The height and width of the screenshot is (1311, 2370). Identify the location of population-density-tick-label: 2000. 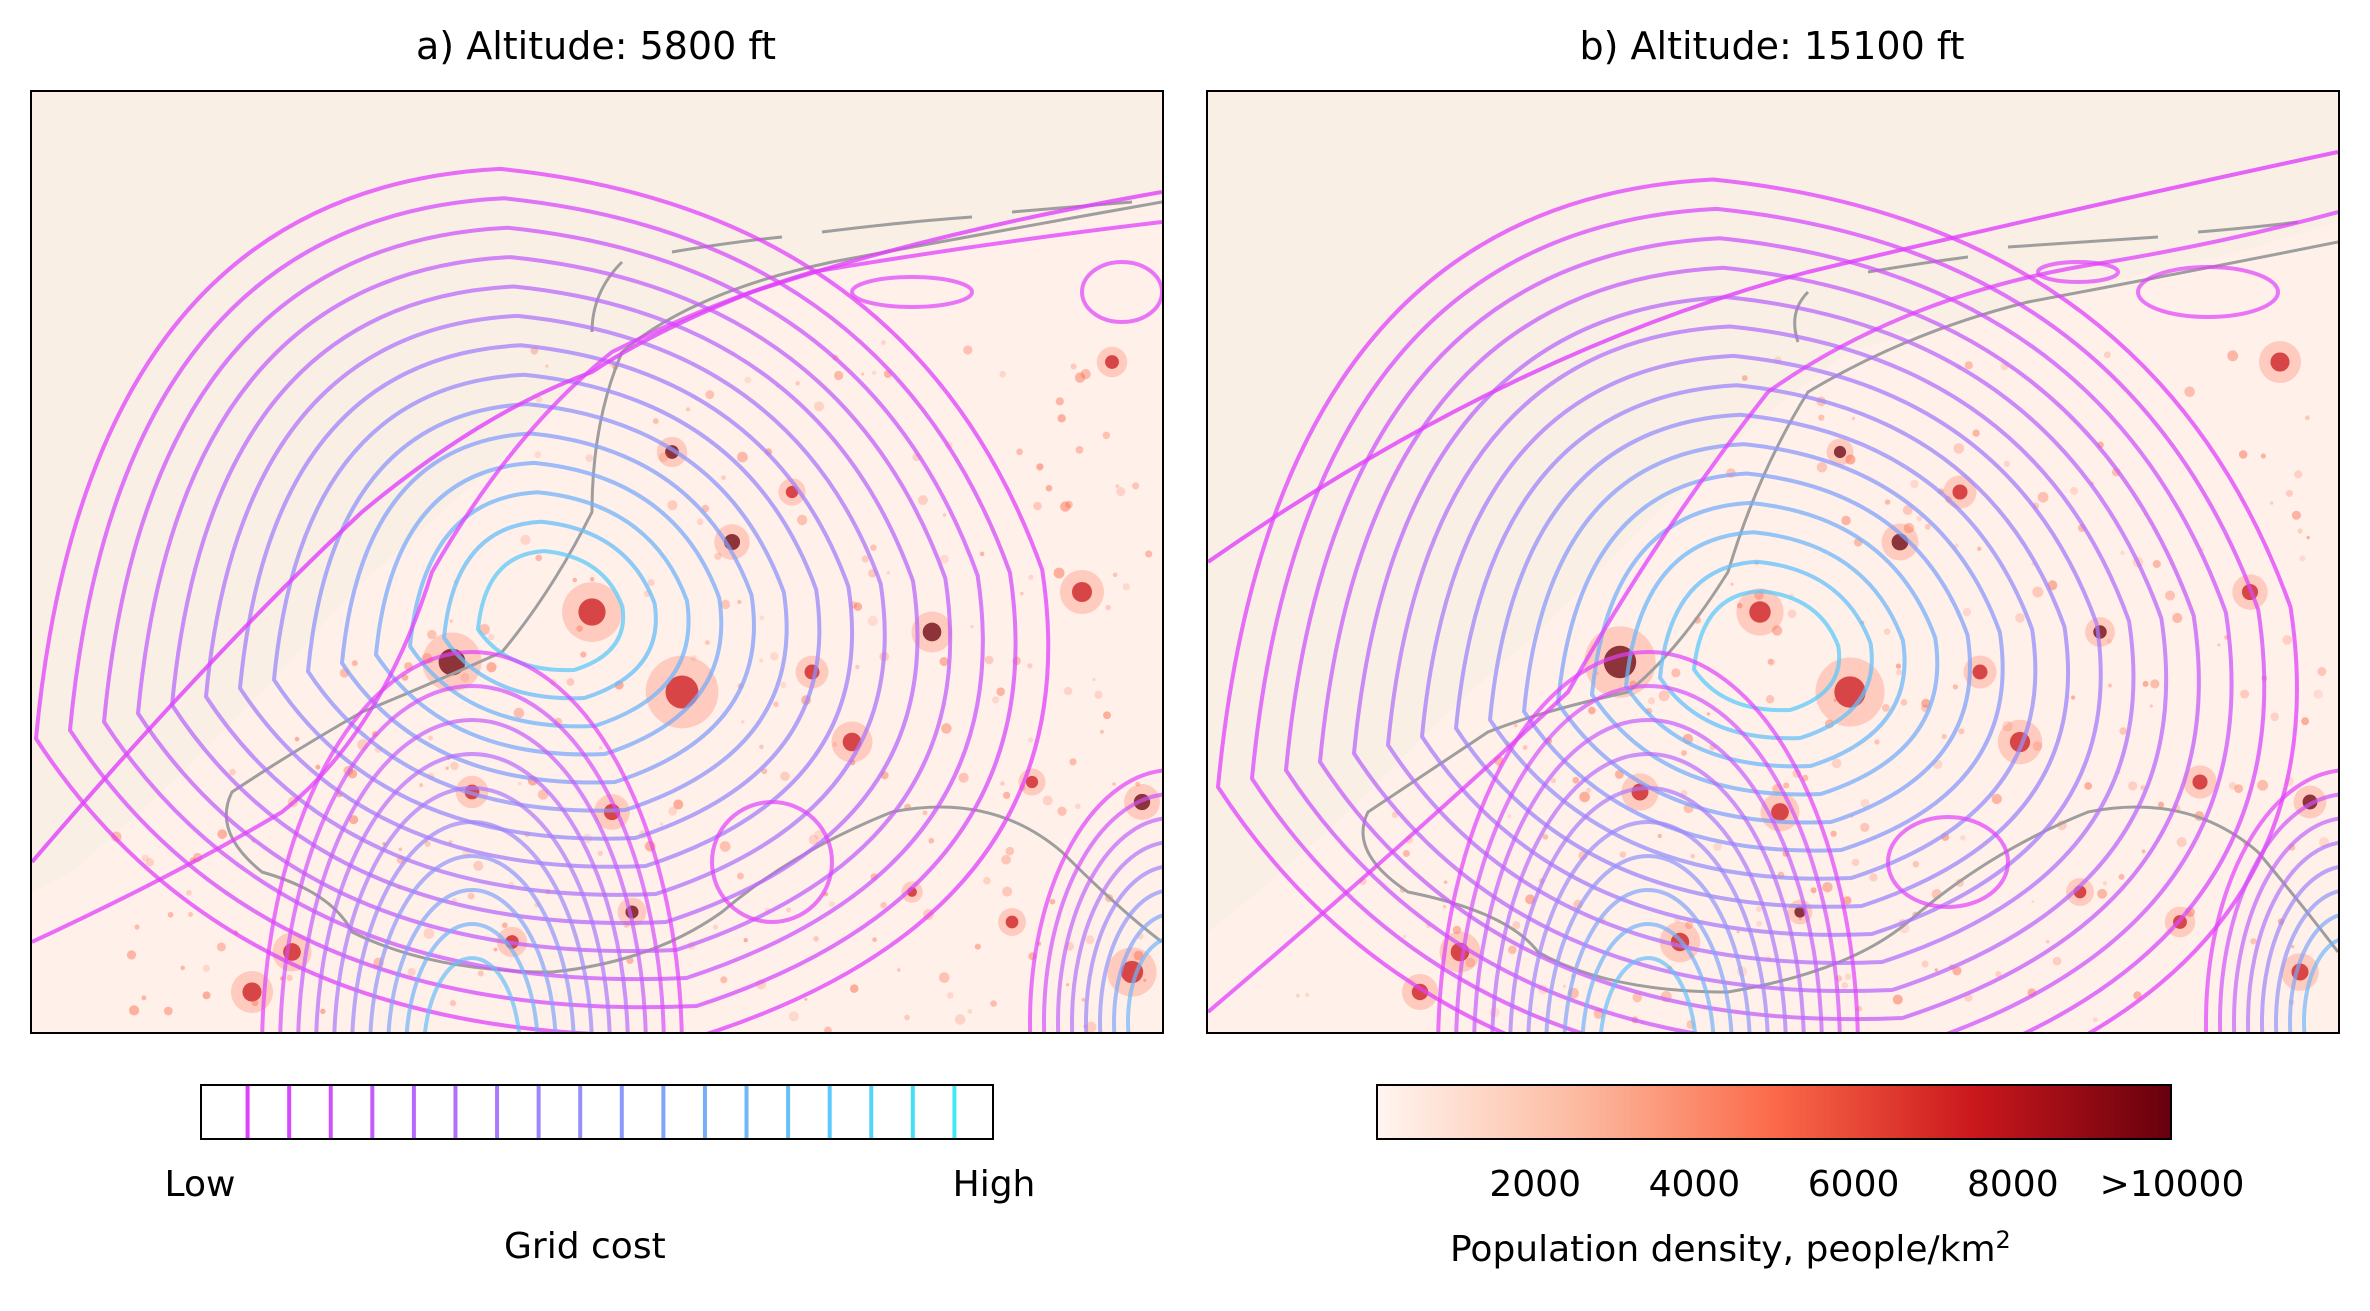
(1535, 1184).